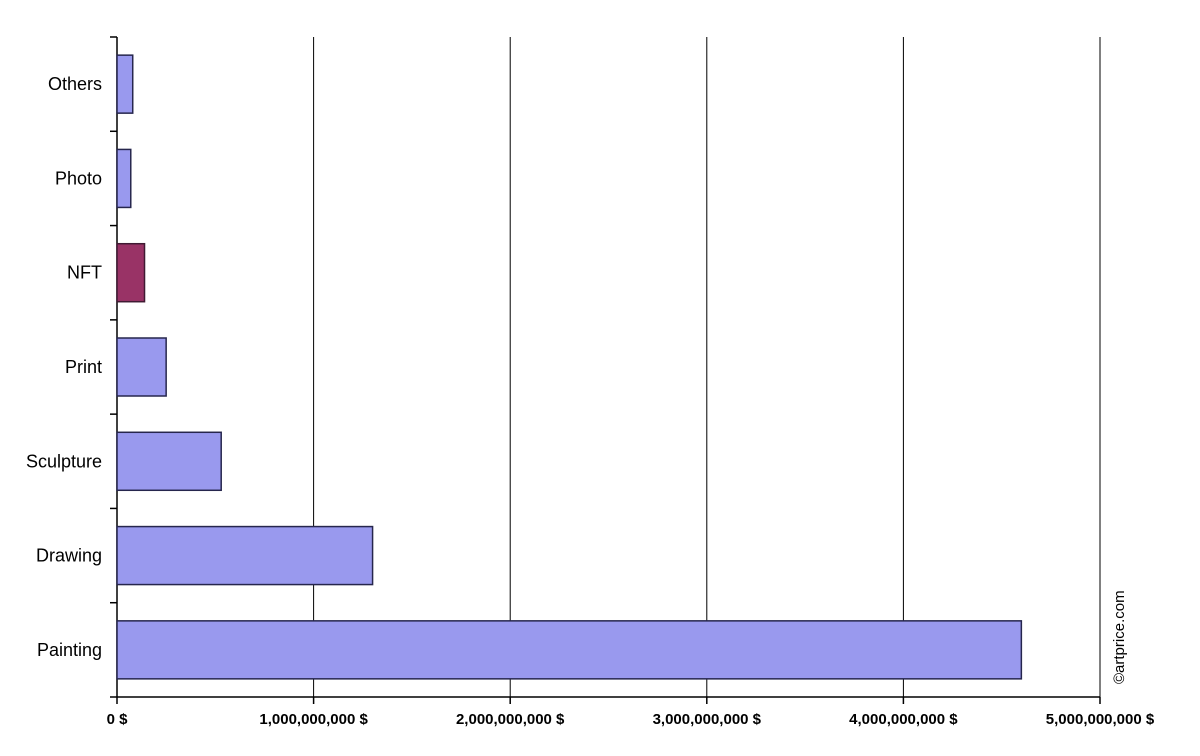 This screenshot has width=1200, height=756. Describe the element at coordinates (569, 650) in the screenshot. I see `bar-painting` at that location.